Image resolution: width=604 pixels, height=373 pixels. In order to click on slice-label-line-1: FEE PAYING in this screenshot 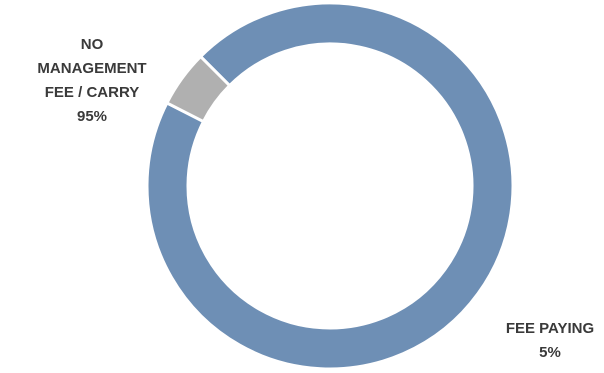, I will do `click(550, 328)`.